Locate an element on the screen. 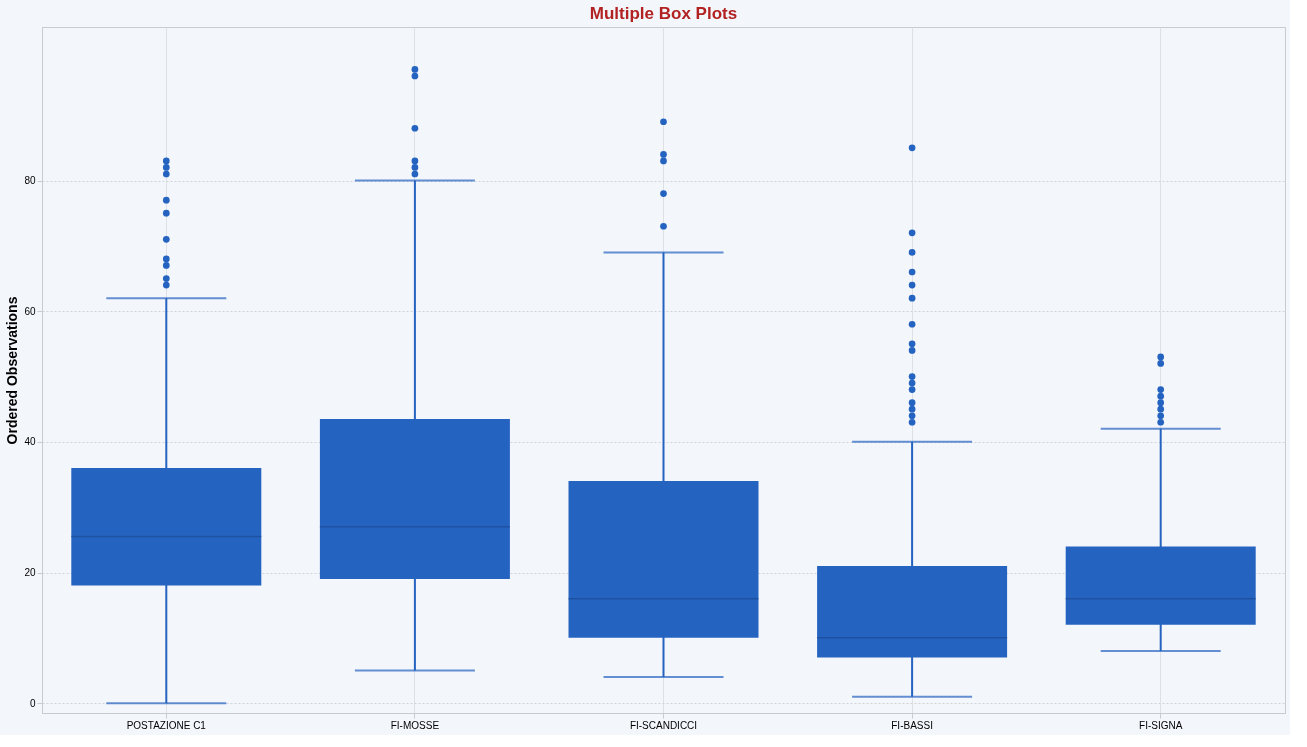 Image resolution: width=1307 pixels, height=747 pixels. y-axis-title: Ordered Observations is located at coordinates (12, 370).